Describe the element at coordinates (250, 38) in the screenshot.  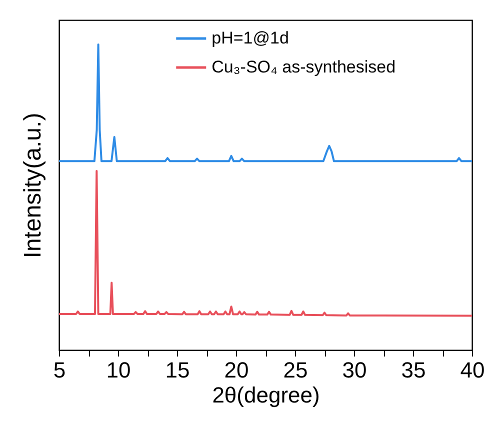
I see `legend-label: pH=1@1d` at that location.